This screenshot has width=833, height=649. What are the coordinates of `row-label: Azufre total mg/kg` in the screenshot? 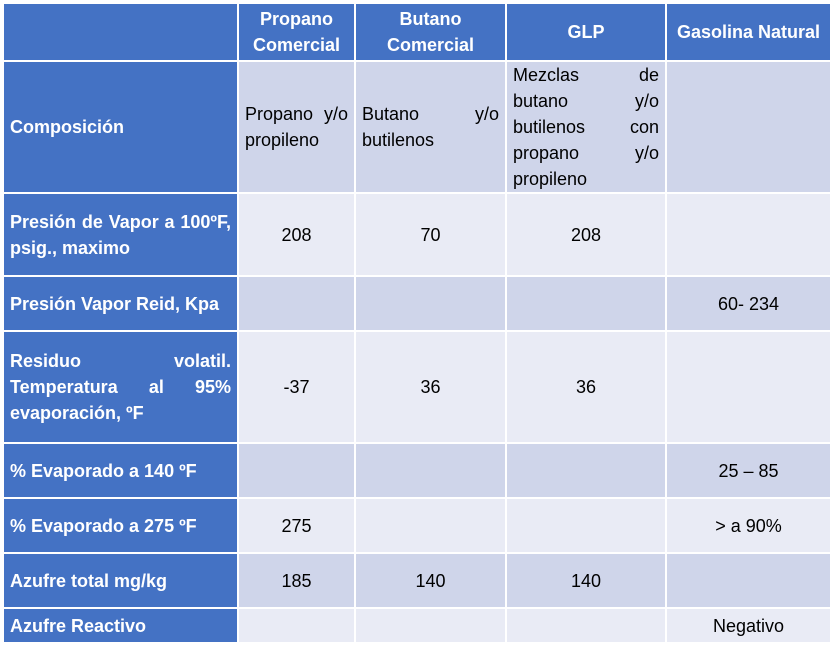 It's located at (120, 580).